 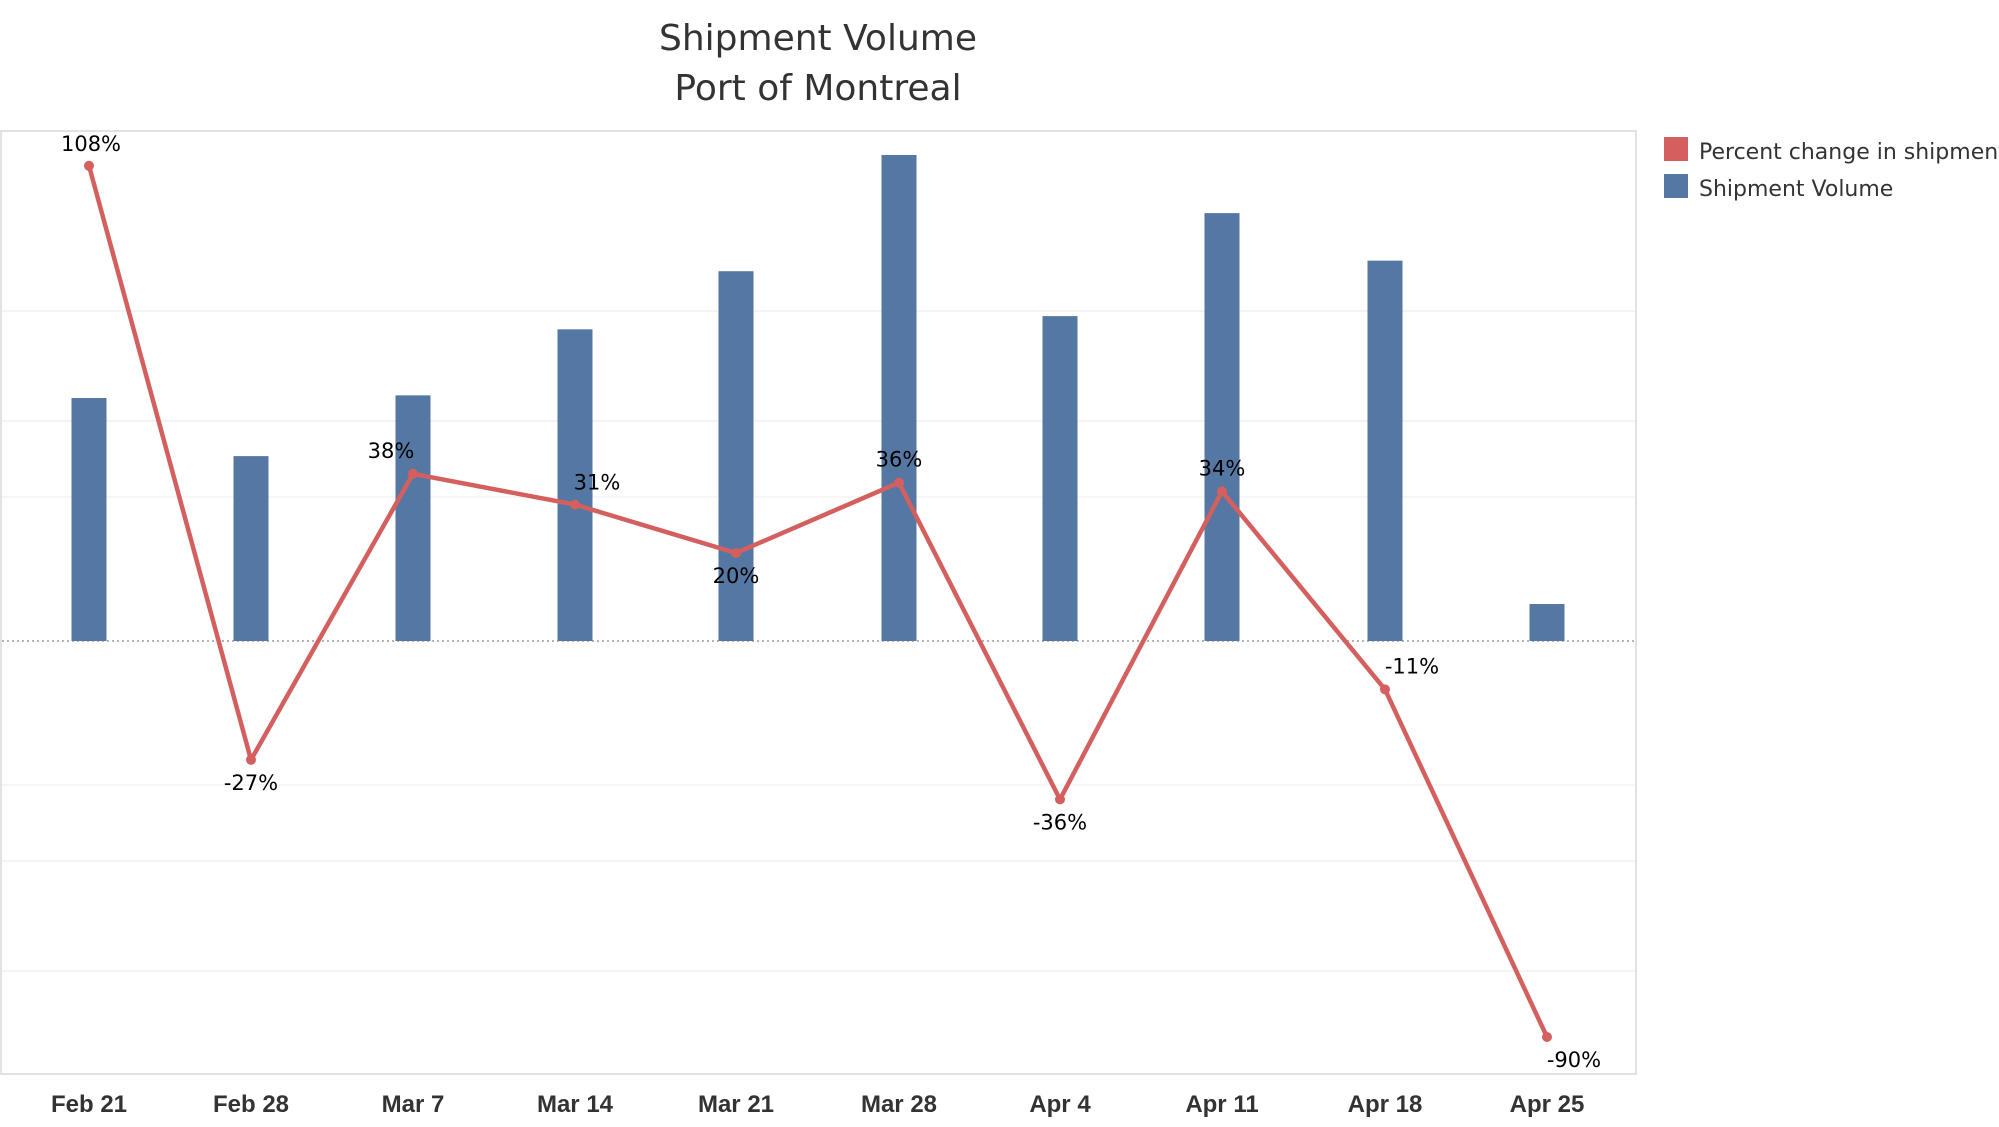 I want to click on x-tick-label: Mar 21, so click(x=736, y=1104).